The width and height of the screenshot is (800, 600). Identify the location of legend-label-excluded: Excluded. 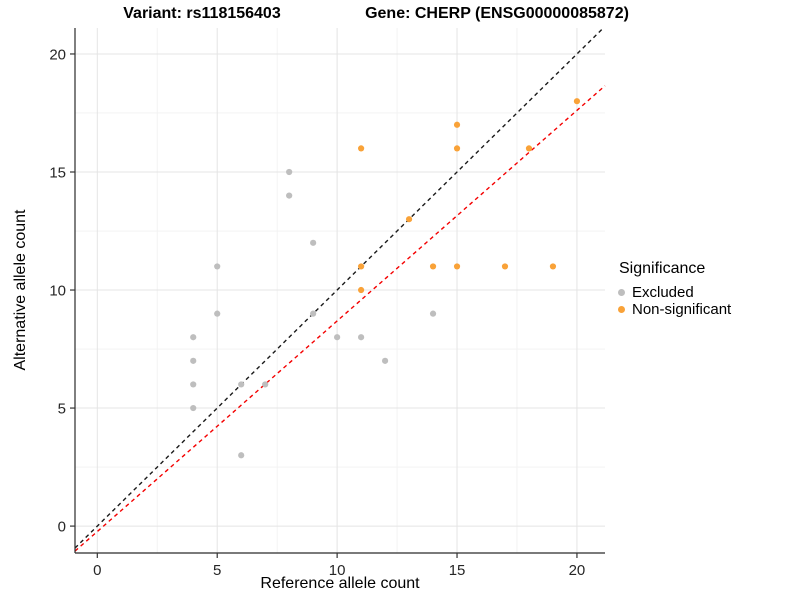
(663, 292).